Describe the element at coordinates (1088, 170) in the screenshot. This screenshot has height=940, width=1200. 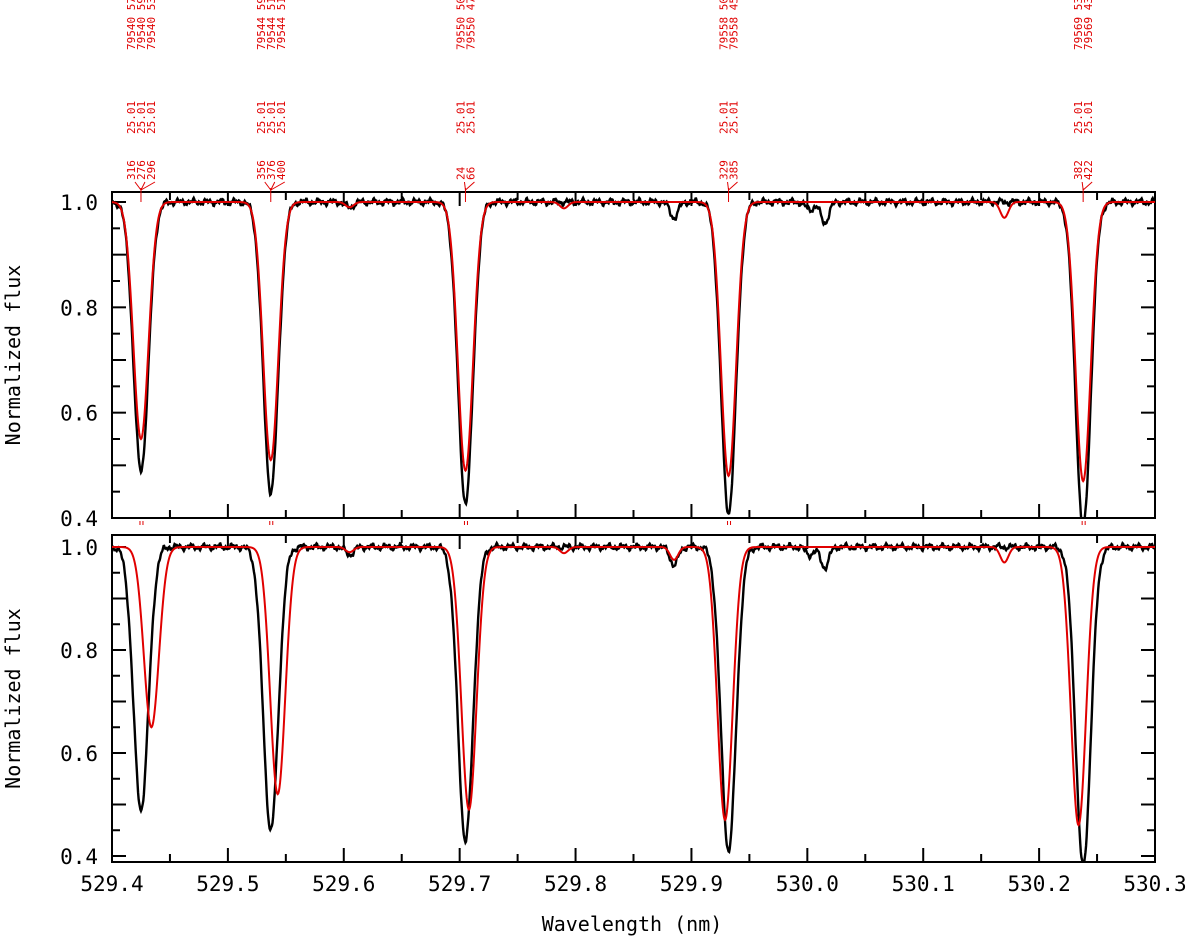
I see `line-id-wavelength: 422` at that location.